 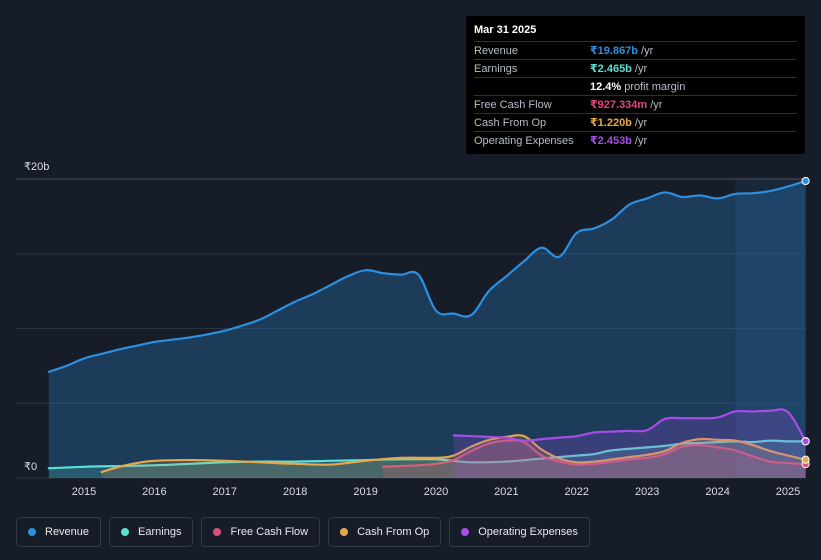 I want to click on tooltip-row-label: Free Cash Flow, so click(x=513, y=104).